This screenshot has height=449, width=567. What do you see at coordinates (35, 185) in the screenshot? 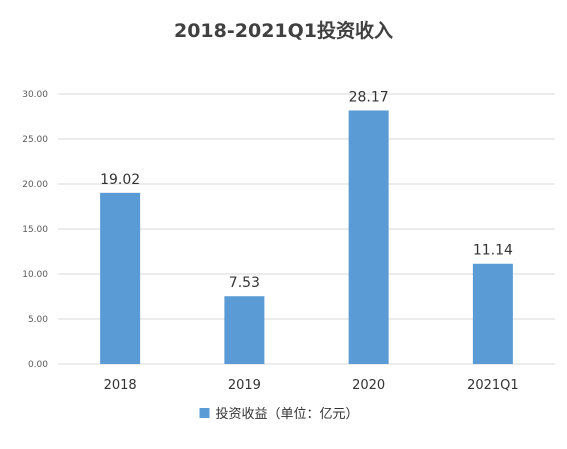
I see `y-tick-label: 20.00` at bounding box center [35, 185].